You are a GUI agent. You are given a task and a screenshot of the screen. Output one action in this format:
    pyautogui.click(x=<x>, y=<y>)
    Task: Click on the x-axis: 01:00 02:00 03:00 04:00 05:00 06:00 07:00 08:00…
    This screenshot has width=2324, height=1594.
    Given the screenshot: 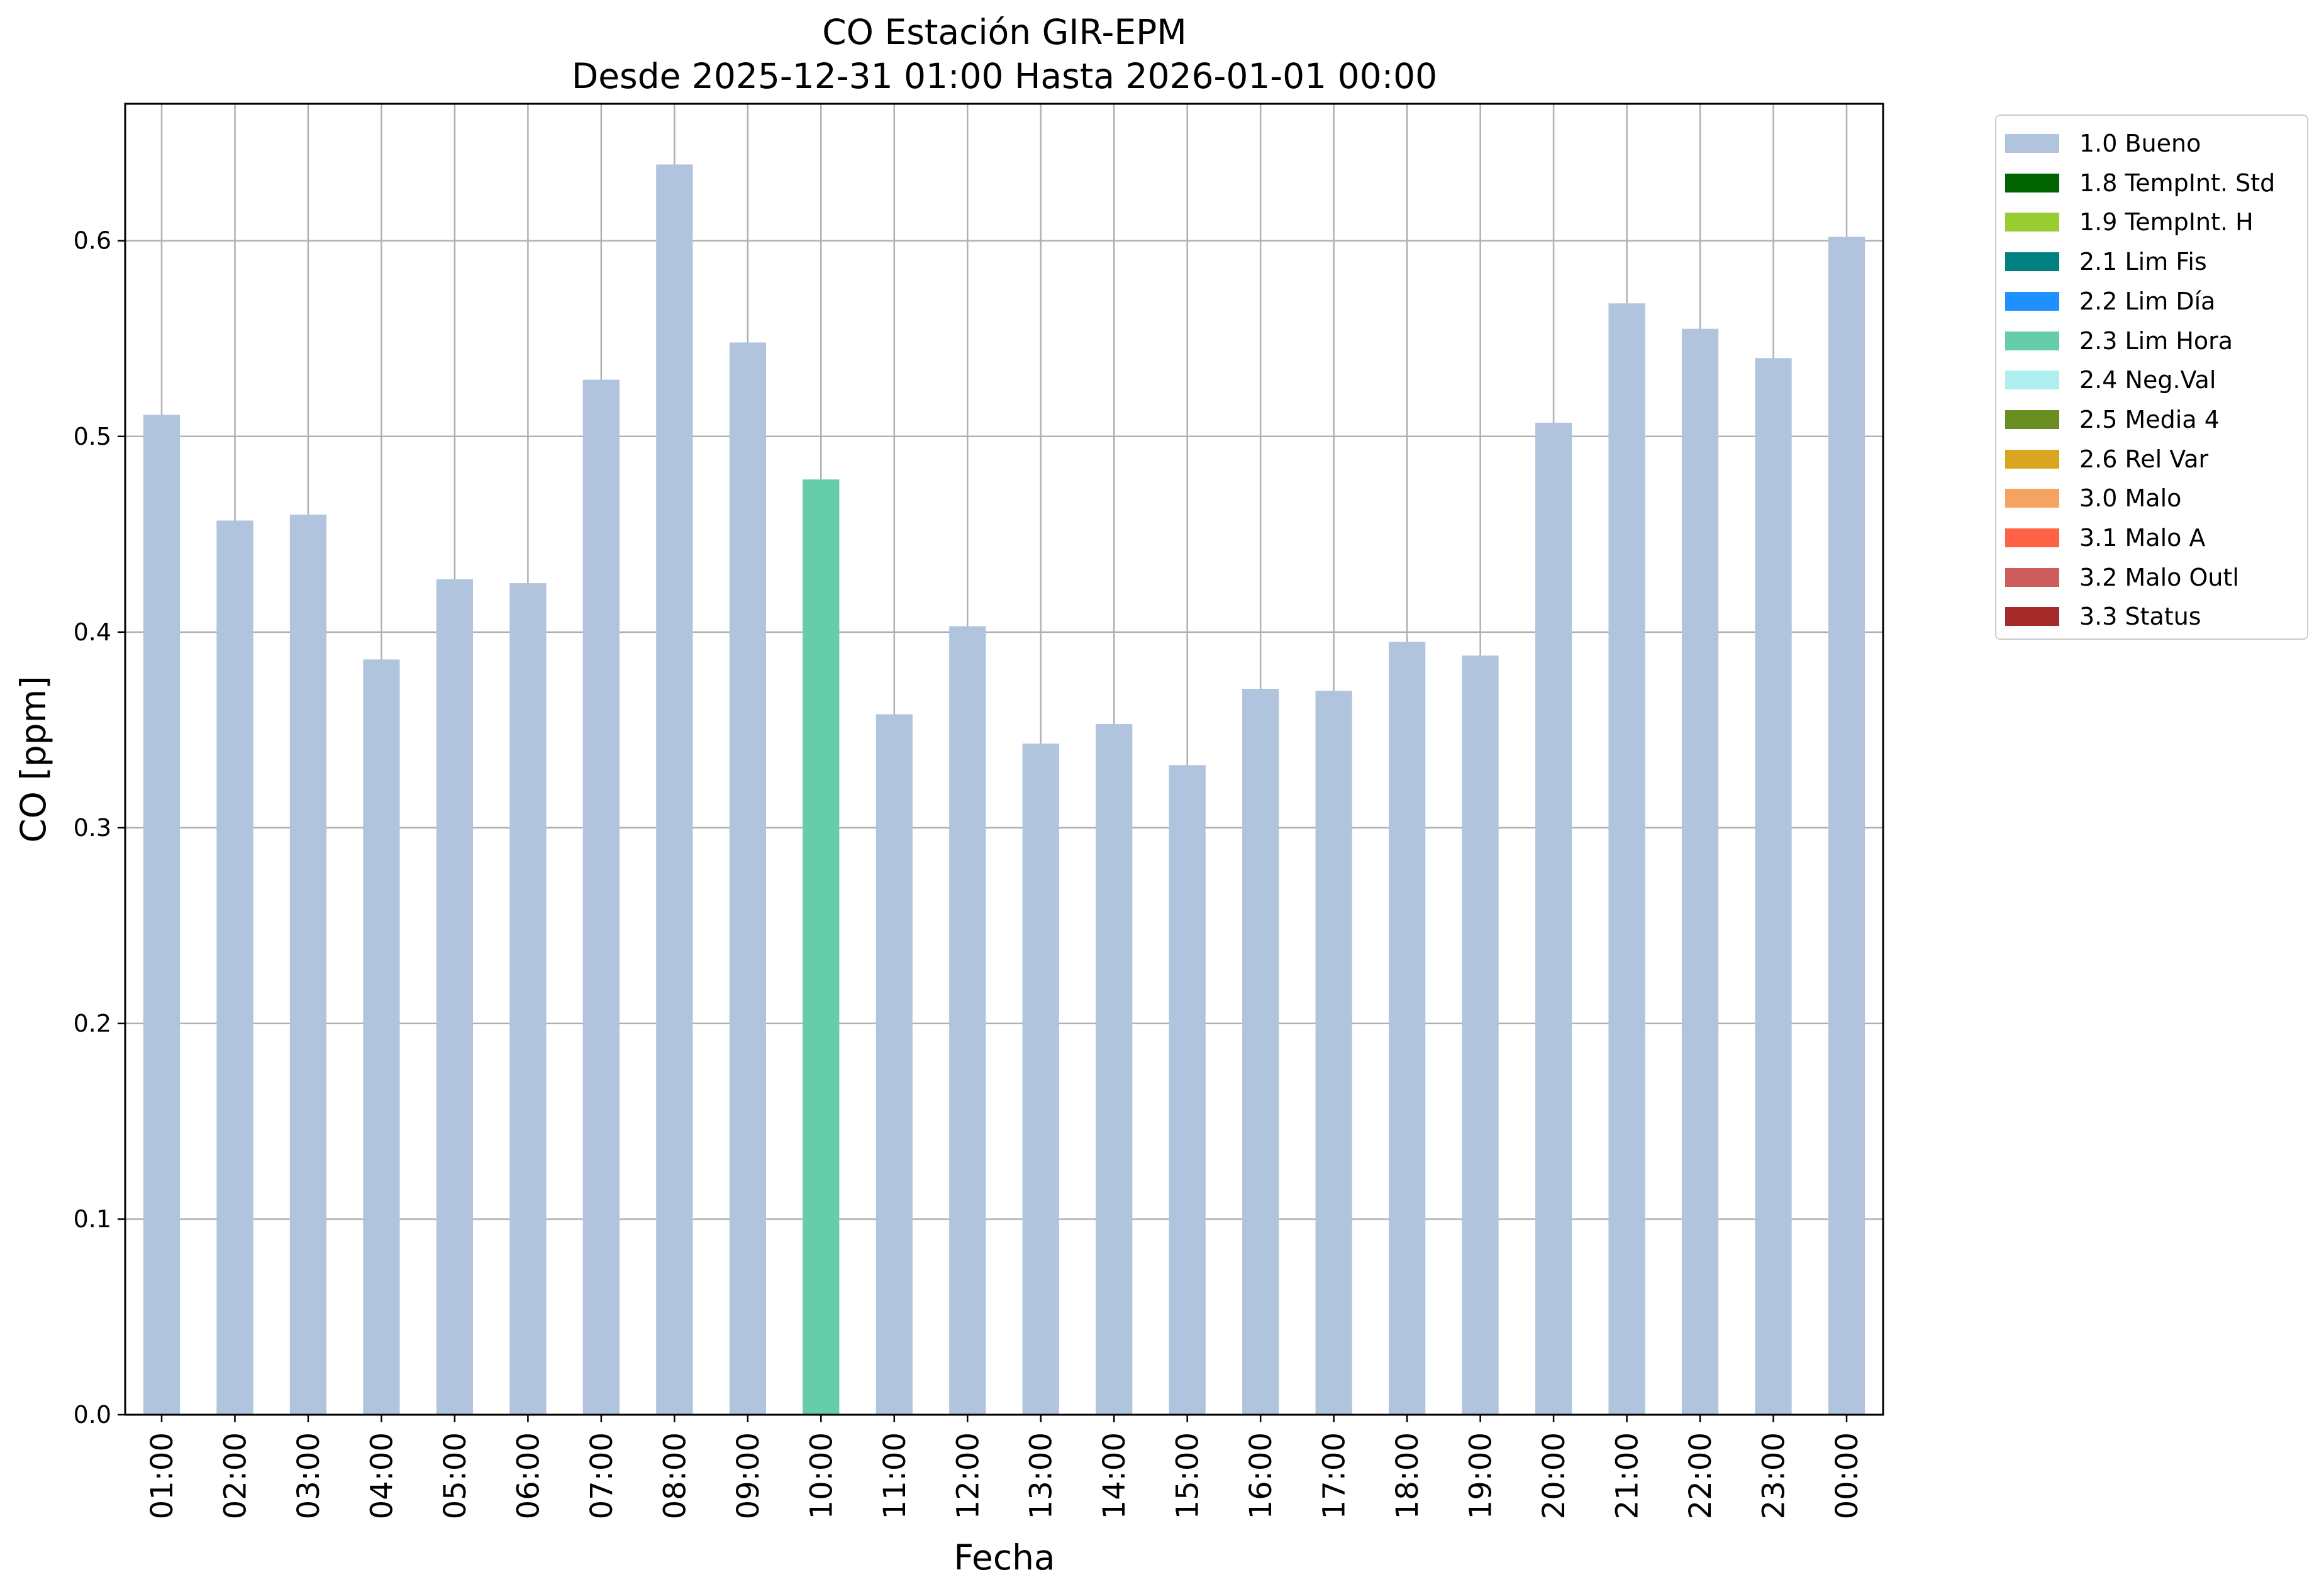 What is the action you would take?
    pyautogui.click(x=1005, y=1467)
    